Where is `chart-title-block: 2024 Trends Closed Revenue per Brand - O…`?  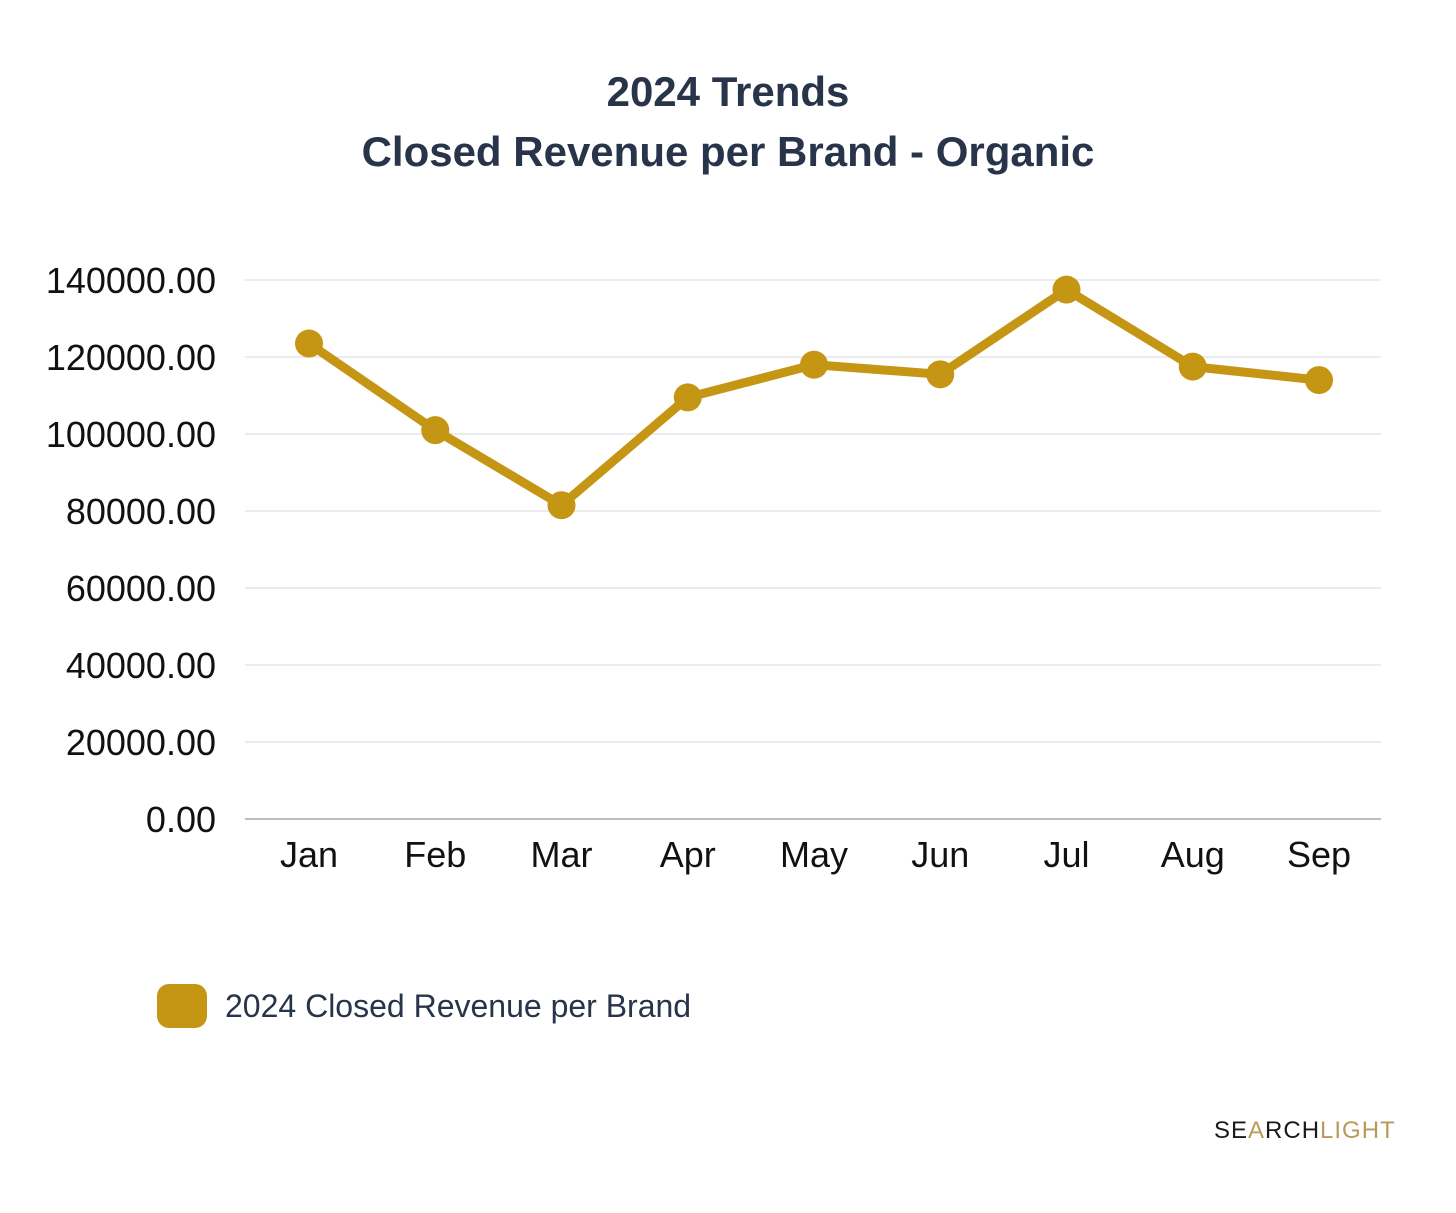
chart-title-block: 2024 Trends Closed Revenue per Brand - O… is located at coordinates (728, 122).